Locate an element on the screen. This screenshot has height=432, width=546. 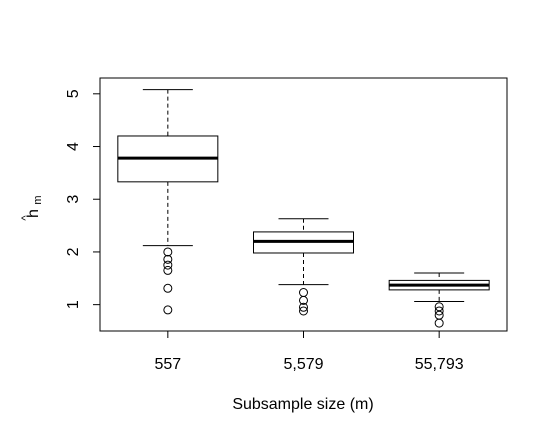
y-tick-label: 5 is located at coordinates (73, 93).